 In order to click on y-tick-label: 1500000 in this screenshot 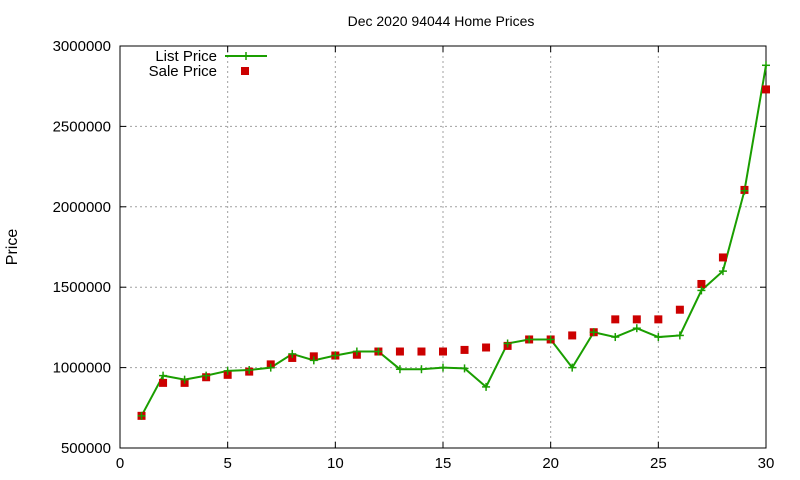, I will do `click(82, 287)`.